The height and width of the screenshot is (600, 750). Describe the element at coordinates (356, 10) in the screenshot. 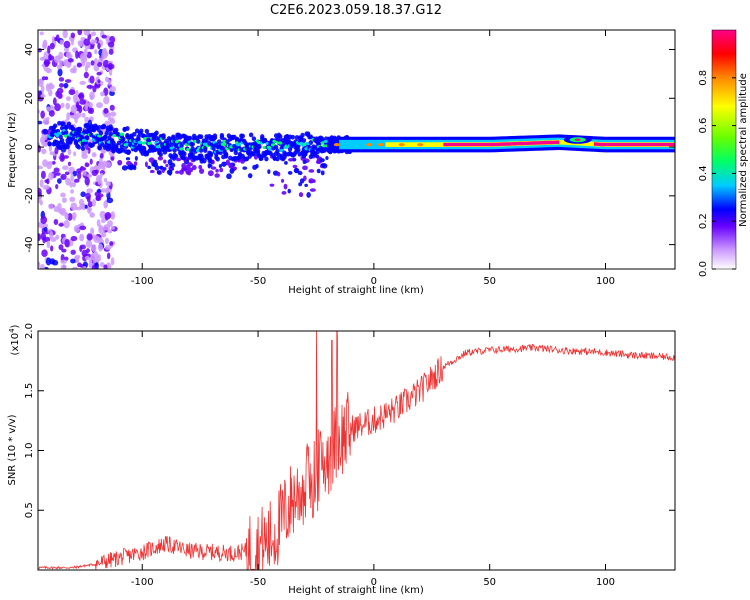

I see `chart-title: C2E6.2023.059.18.37.G12` at that location.